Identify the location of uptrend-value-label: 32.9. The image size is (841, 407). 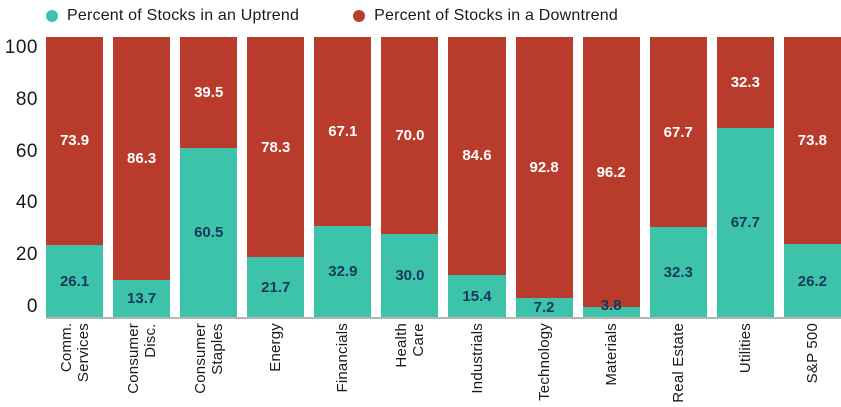
(343, 272).